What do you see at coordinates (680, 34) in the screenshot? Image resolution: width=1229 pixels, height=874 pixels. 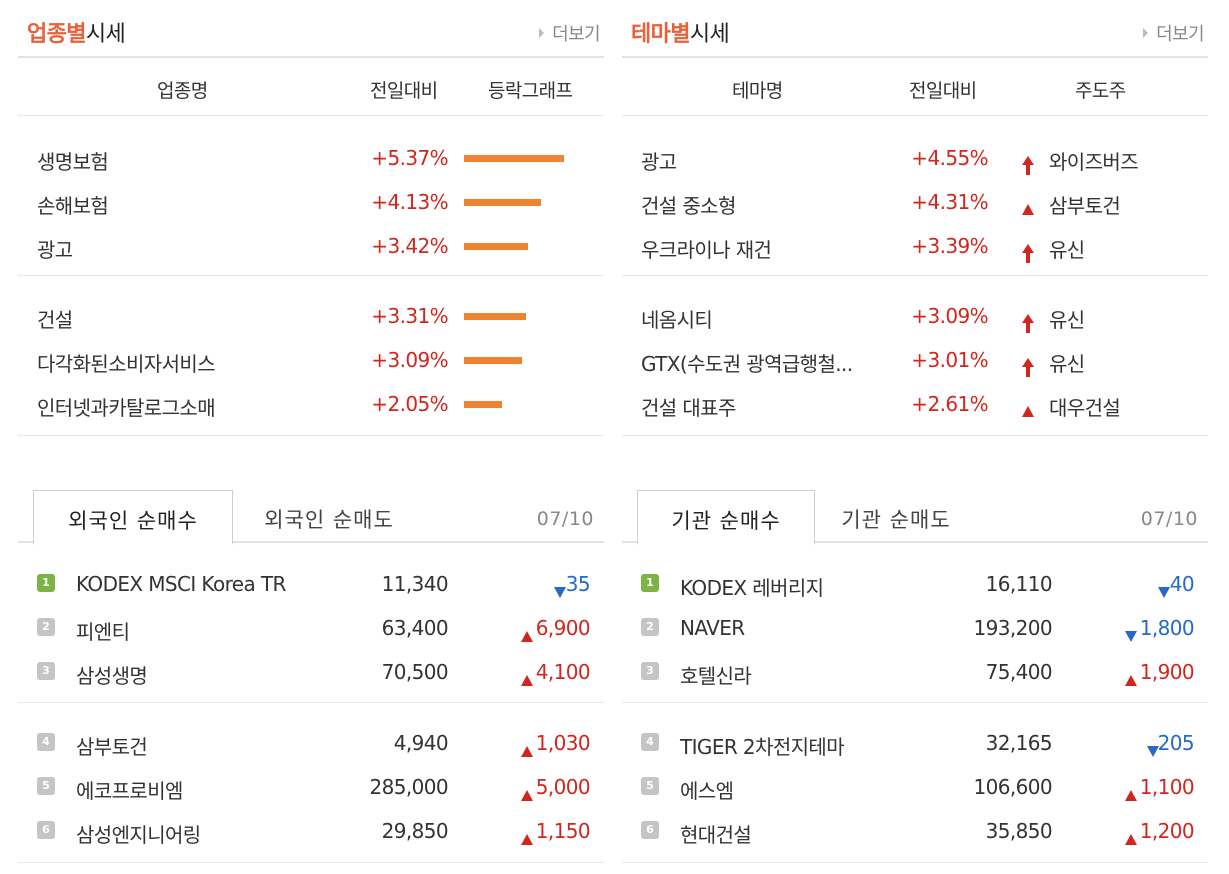 I see `theme-title: 테마별시세` at bounding box center [680, 34].